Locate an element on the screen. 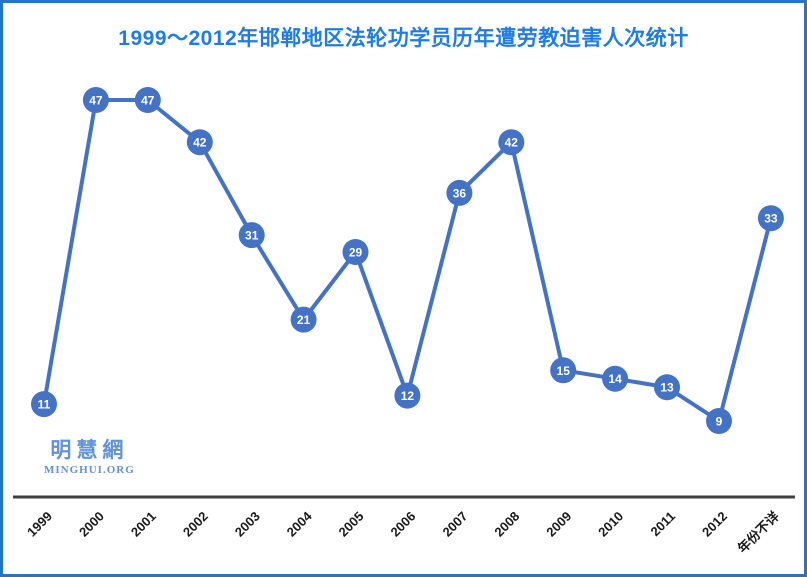  x-tick-label: 2009 is located at coordinates (558, 524).